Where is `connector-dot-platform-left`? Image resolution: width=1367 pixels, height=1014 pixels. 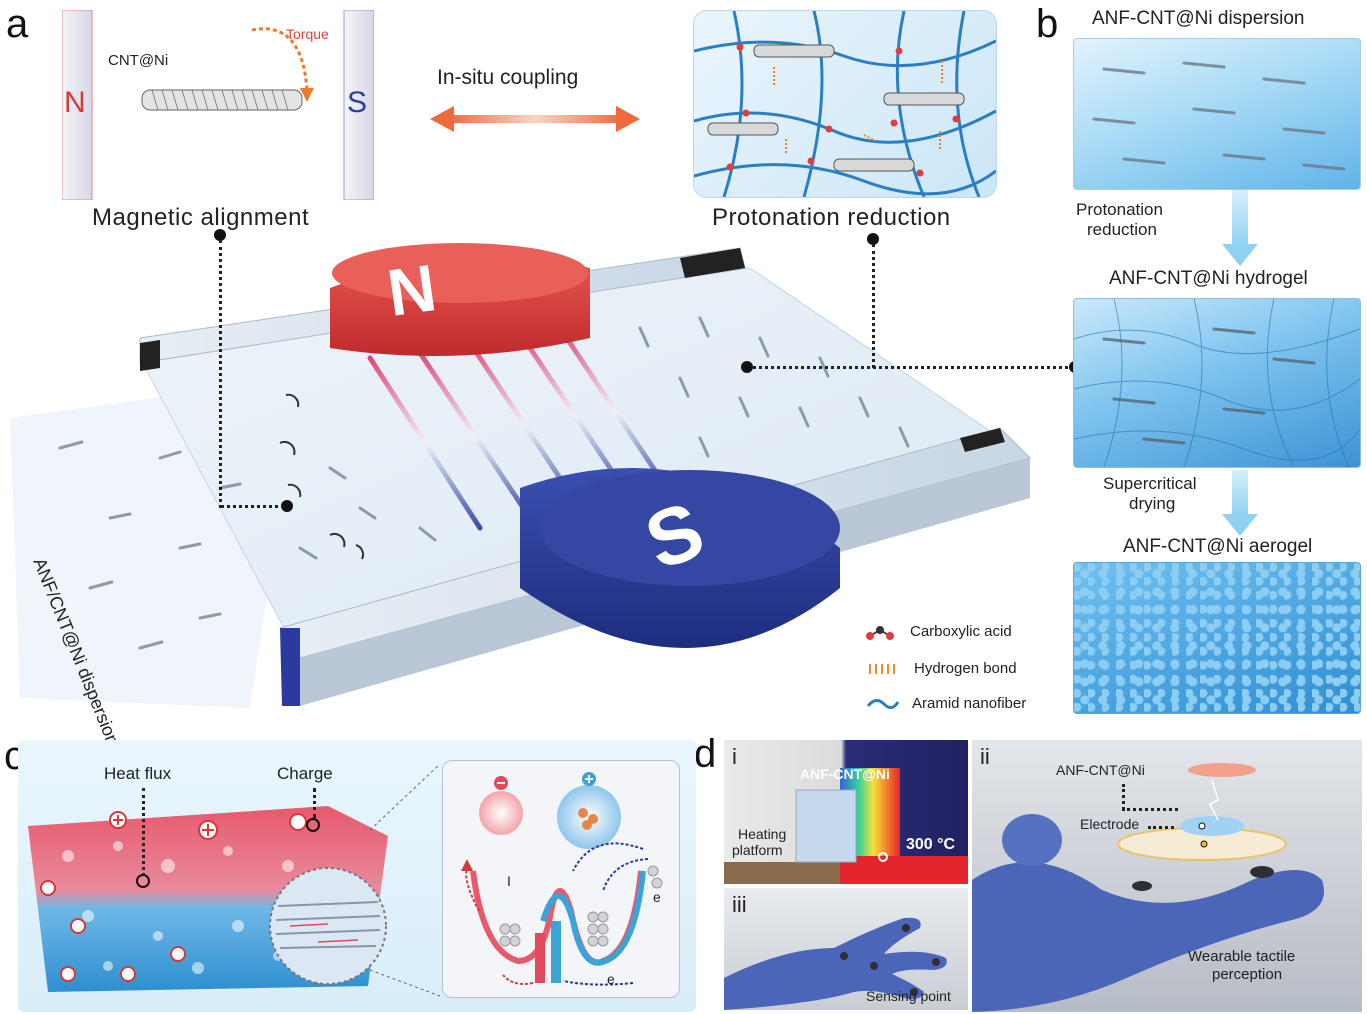 connector-dot-platform-left is located at coordinates (287, 506).